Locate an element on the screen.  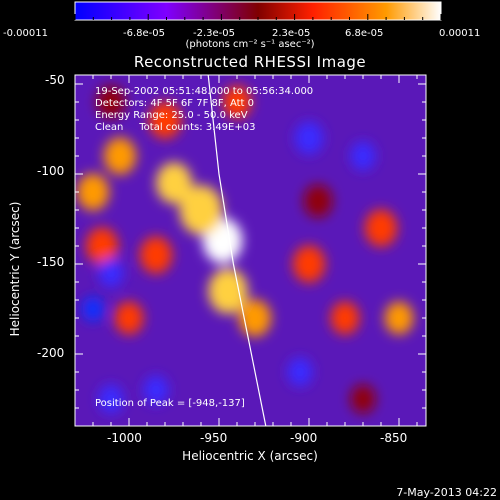
info-time: 19-Sep-2002 05:51:48.000 to 05:56:34.000 is located at coordinates (204, 91).